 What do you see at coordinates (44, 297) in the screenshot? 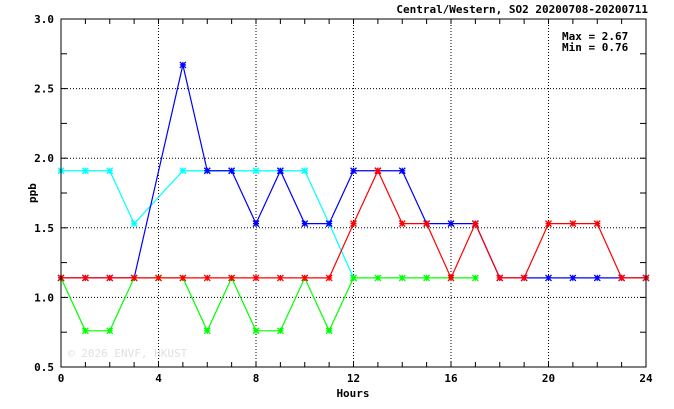
I see `y-tick-label: 1.0` at bounding box center [44, 297].